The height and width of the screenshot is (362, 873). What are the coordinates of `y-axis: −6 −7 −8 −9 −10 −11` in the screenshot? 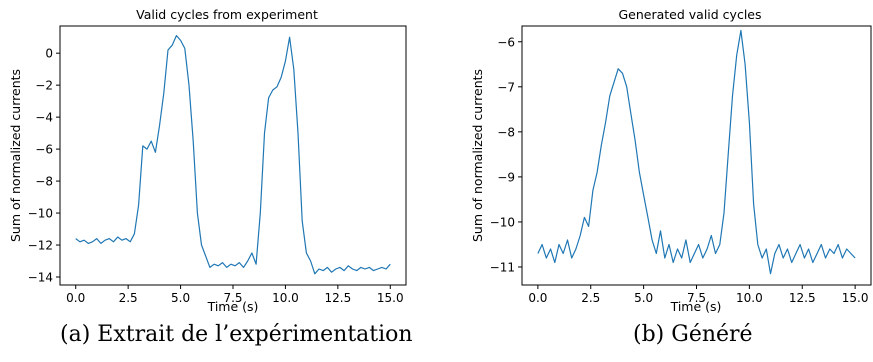 It's located at (506, 154).